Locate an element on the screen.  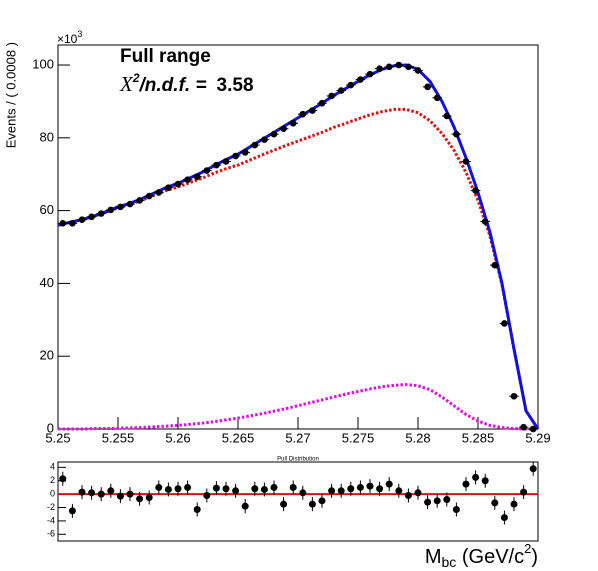
x-tick-label: 5.255 is located at coordinates (118, 437).